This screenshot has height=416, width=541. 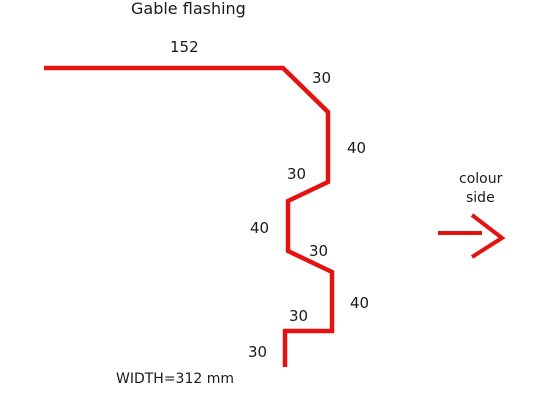 I want to click on dimension-upper-vertical: 40, so click(x=356, y=148).